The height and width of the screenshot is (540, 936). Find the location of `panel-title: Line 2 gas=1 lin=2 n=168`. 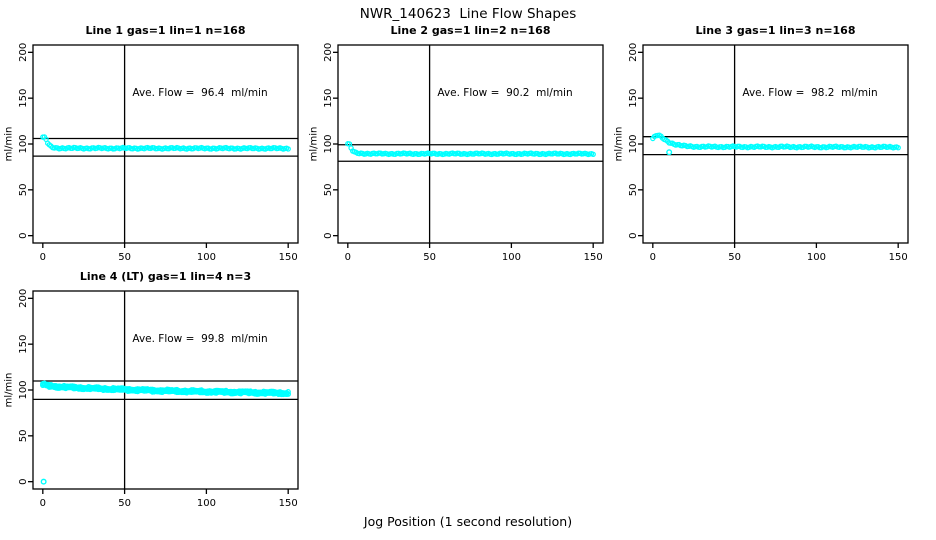

panel-title: Line 2 gas=1 lin=2 n=168 is located at coordinates (470, 30).